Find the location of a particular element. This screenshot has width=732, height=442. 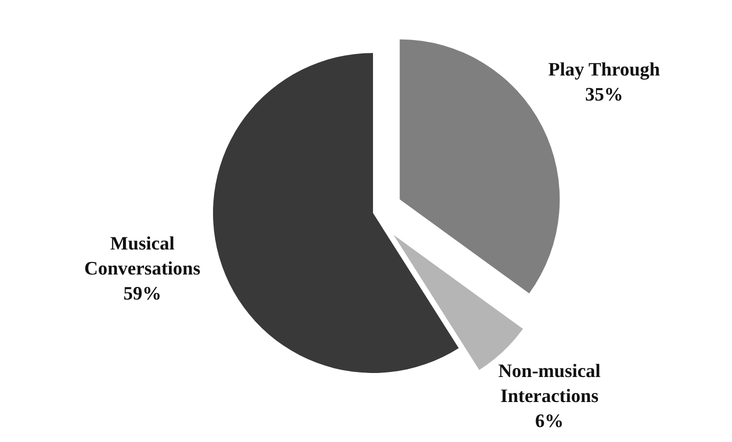

slice-label: Non-musical Interactions is located at coordinates (549, 384).